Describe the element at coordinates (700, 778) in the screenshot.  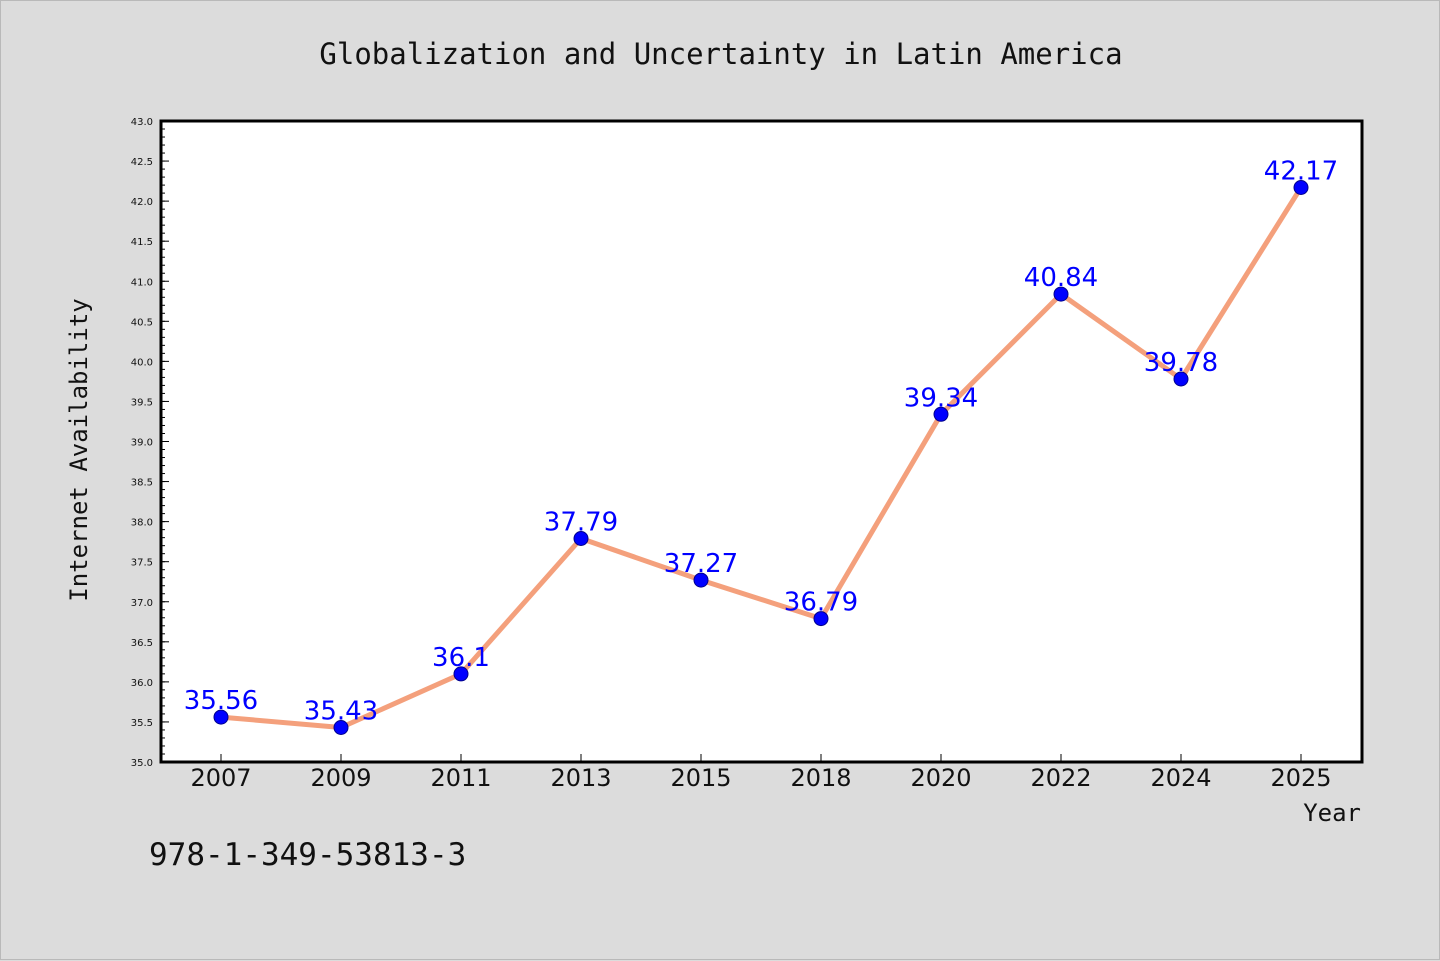
I see `x-tick-label: 2015` at that location.